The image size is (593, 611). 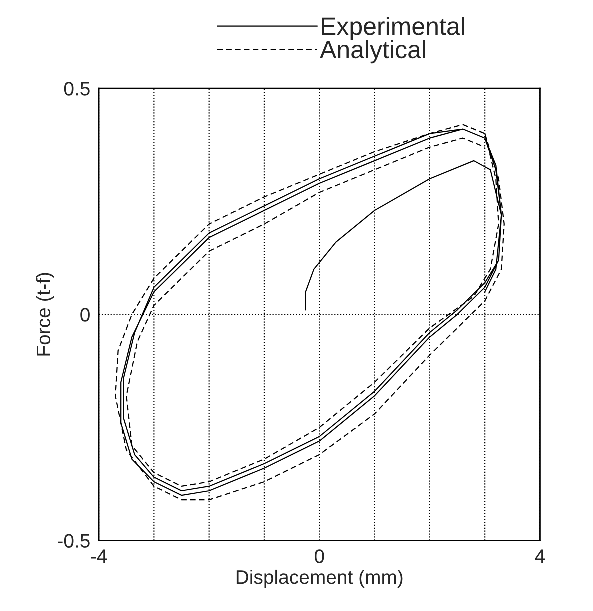 What do you see at coordinates (74, 541) in the screenshot?
I see `y-tick-label: -0.5` at bounding box center [74, 541].